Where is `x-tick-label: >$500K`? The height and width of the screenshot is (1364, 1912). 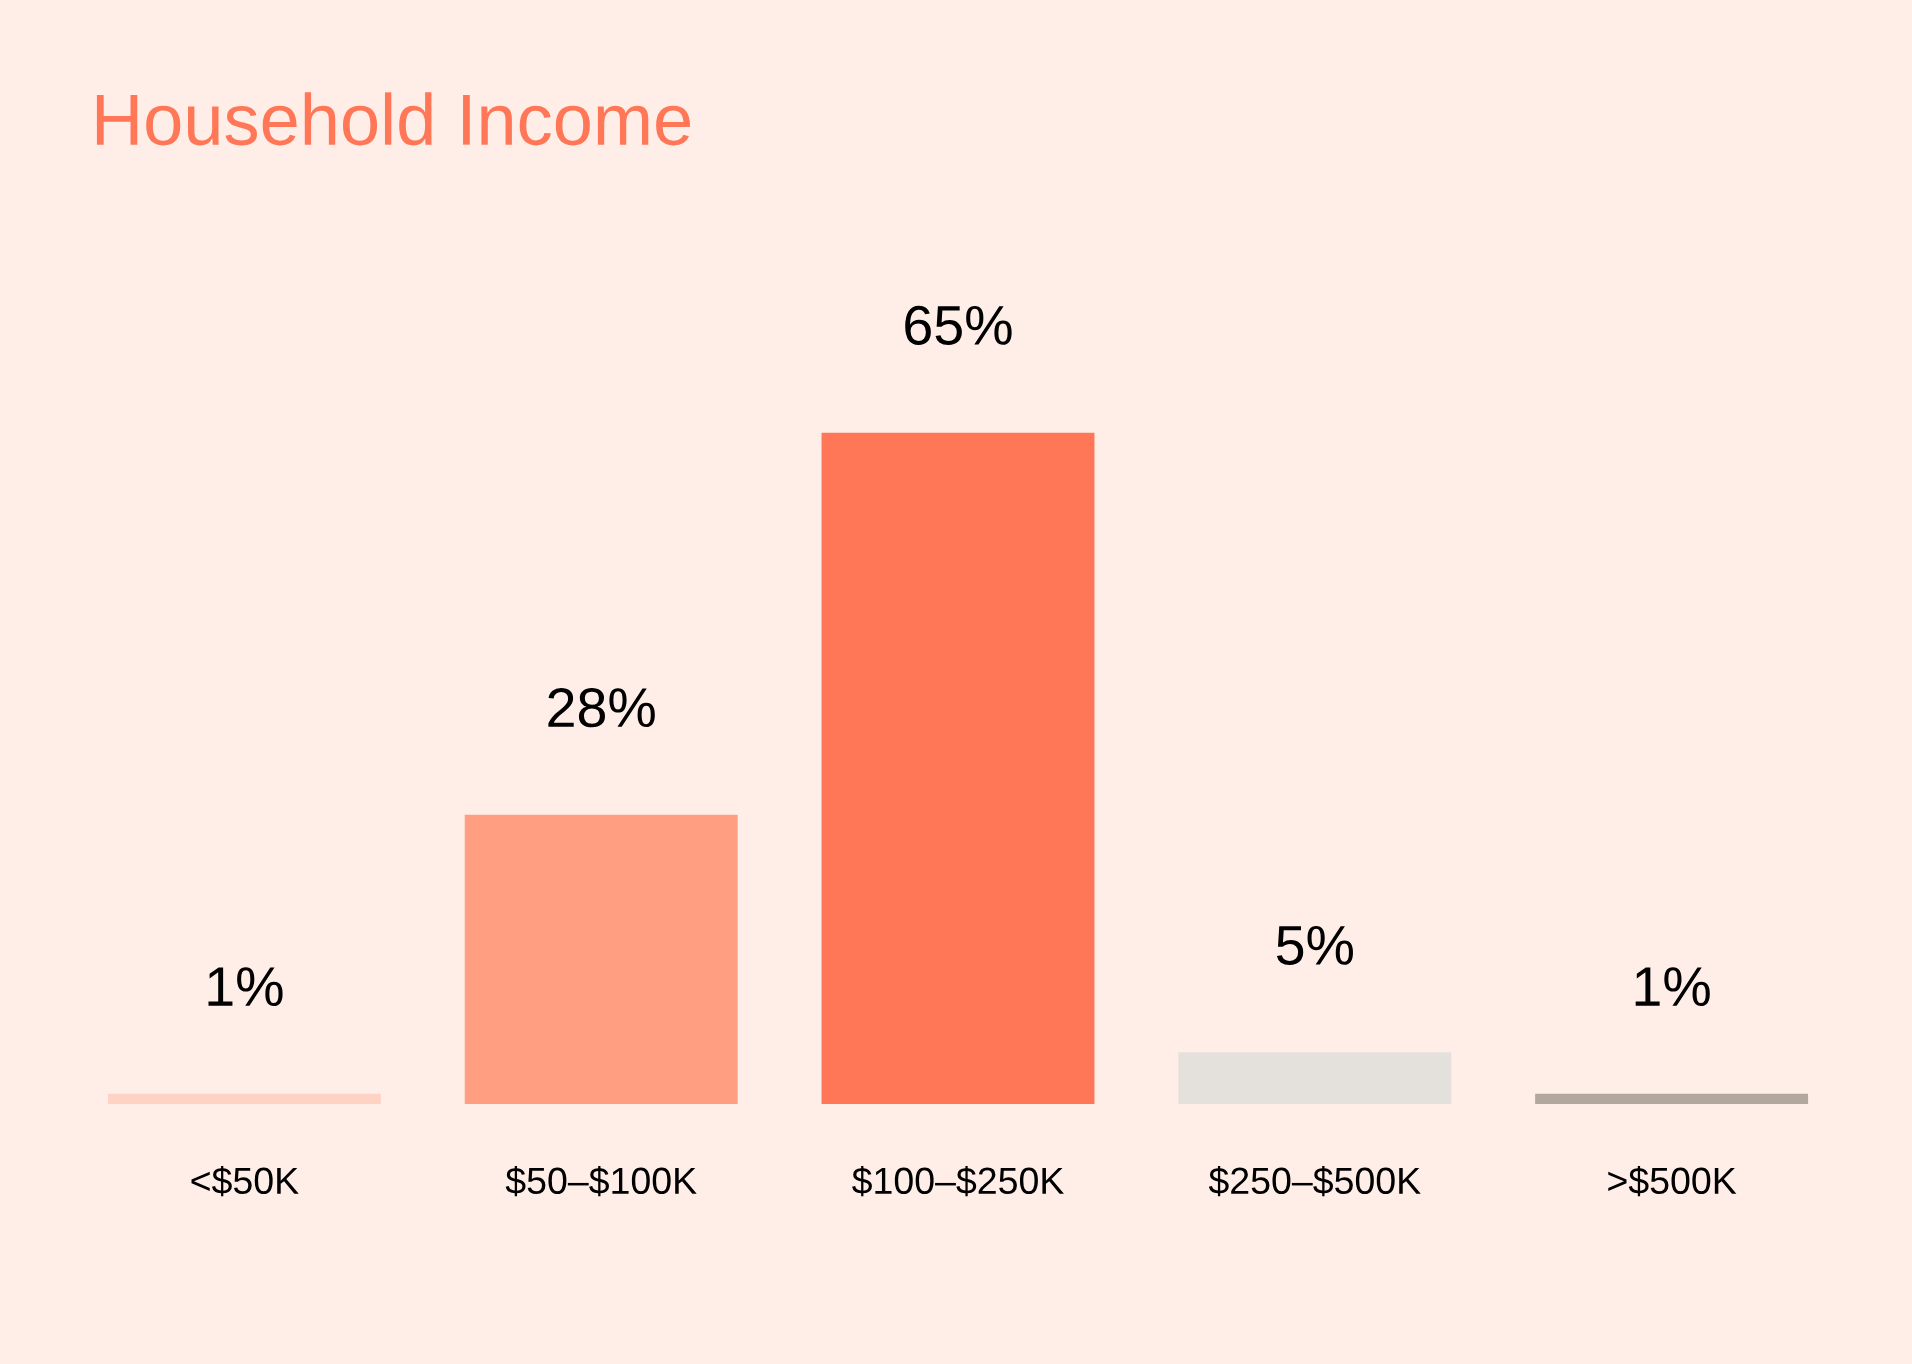
x-tick-label: >$500K is located at coordinates (1672, 1181).